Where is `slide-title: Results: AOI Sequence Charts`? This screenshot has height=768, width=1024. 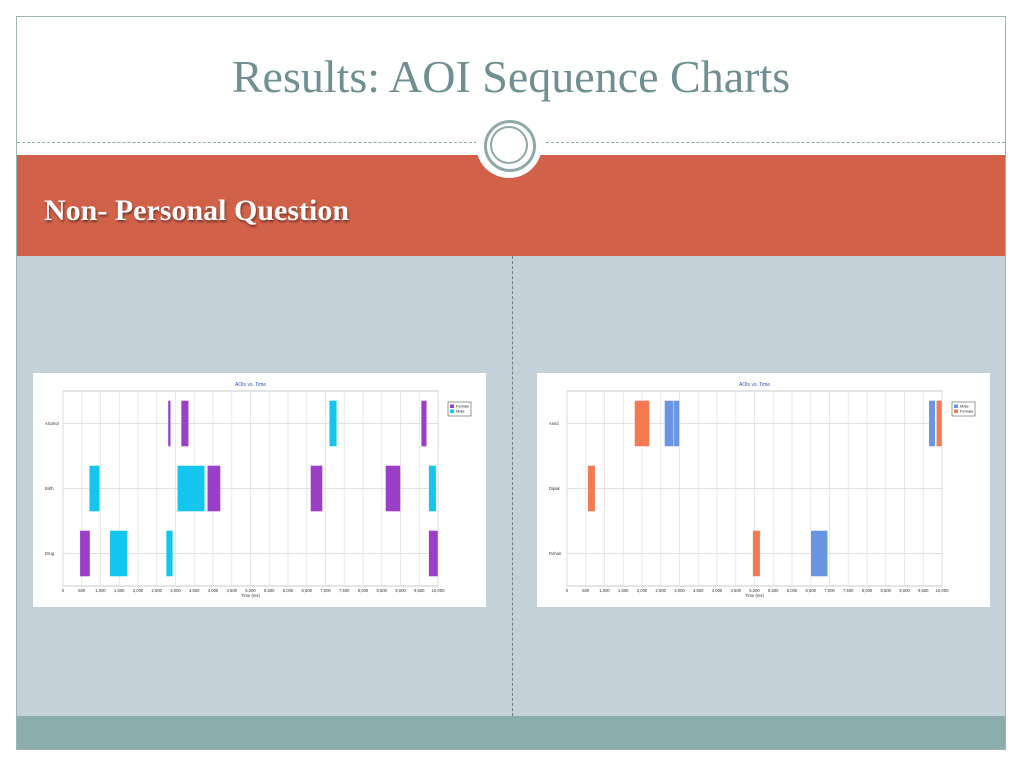 slide-title: Results: AOI Sequence Charts is located at coordinates (511, 76).